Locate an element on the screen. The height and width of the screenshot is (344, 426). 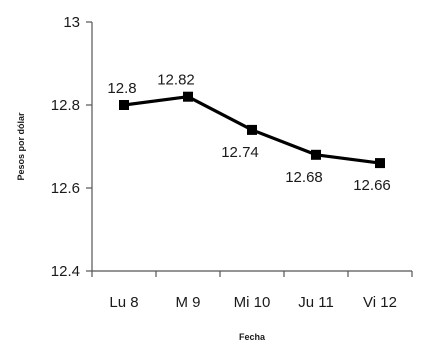
series is located at coordinates (252, 130).